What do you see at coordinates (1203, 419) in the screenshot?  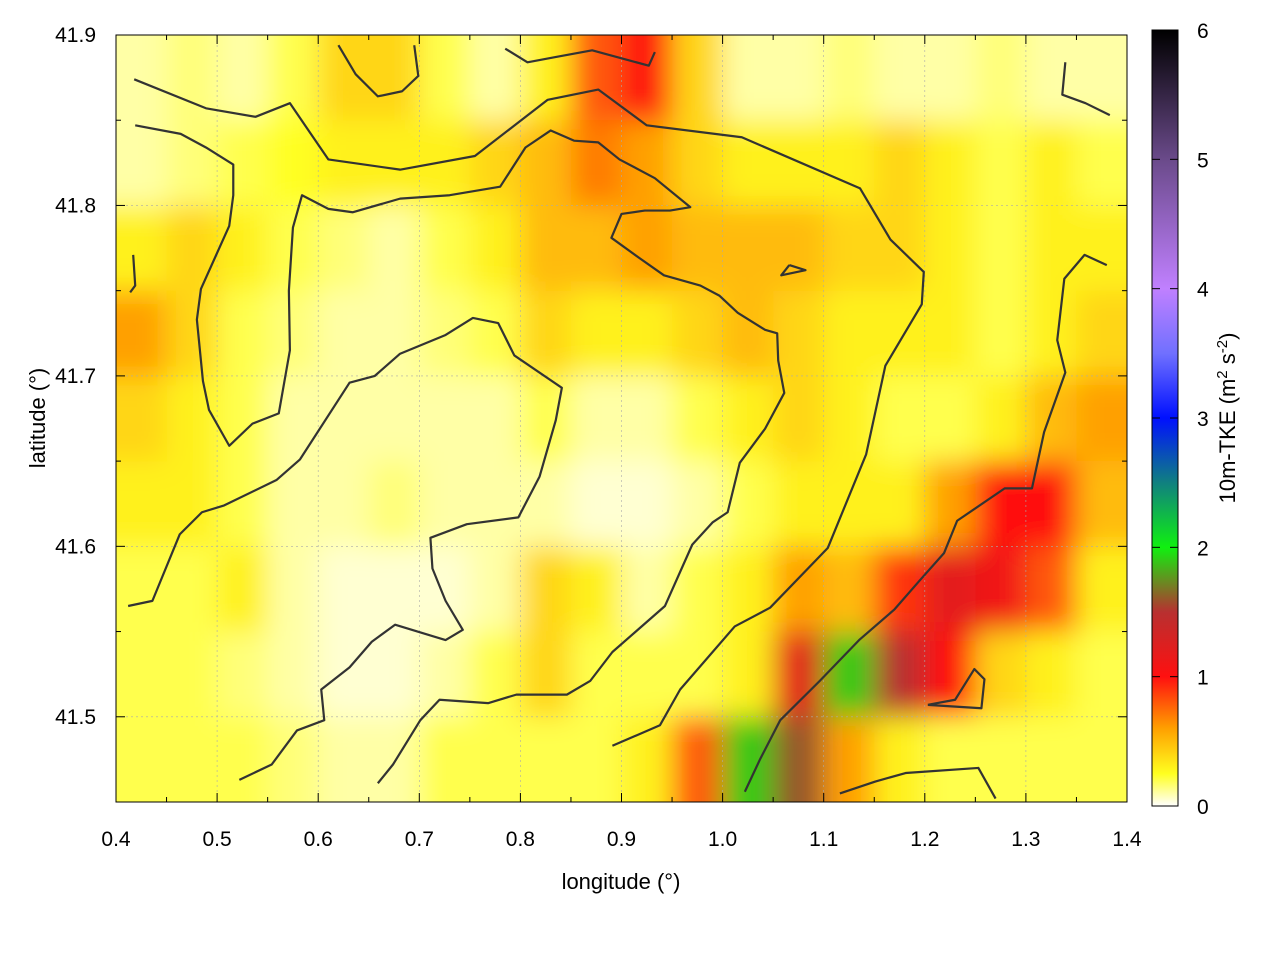 I see `colorbar-tick-label: 3` at bounding box center [1203, 419].